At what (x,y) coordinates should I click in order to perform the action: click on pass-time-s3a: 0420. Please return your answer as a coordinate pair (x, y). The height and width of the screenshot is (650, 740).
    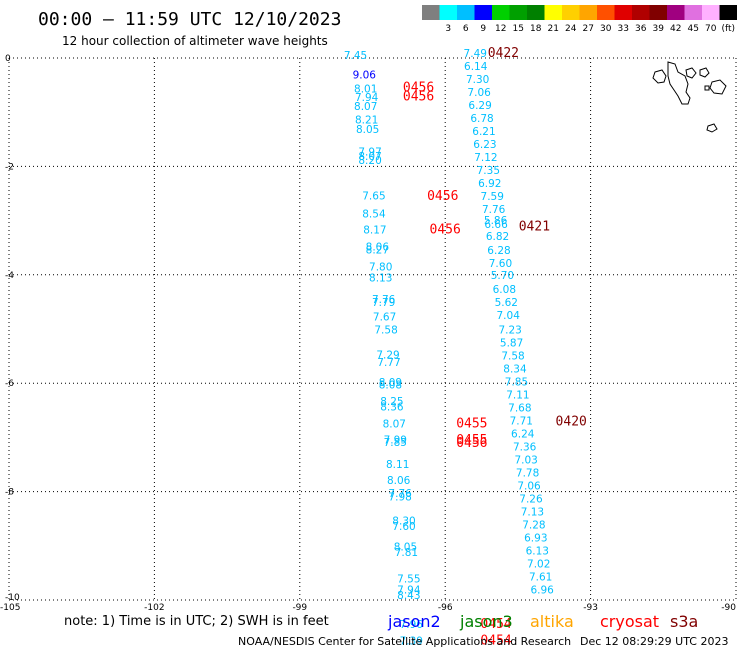
    Looking at the image, I should click on (571, 421).